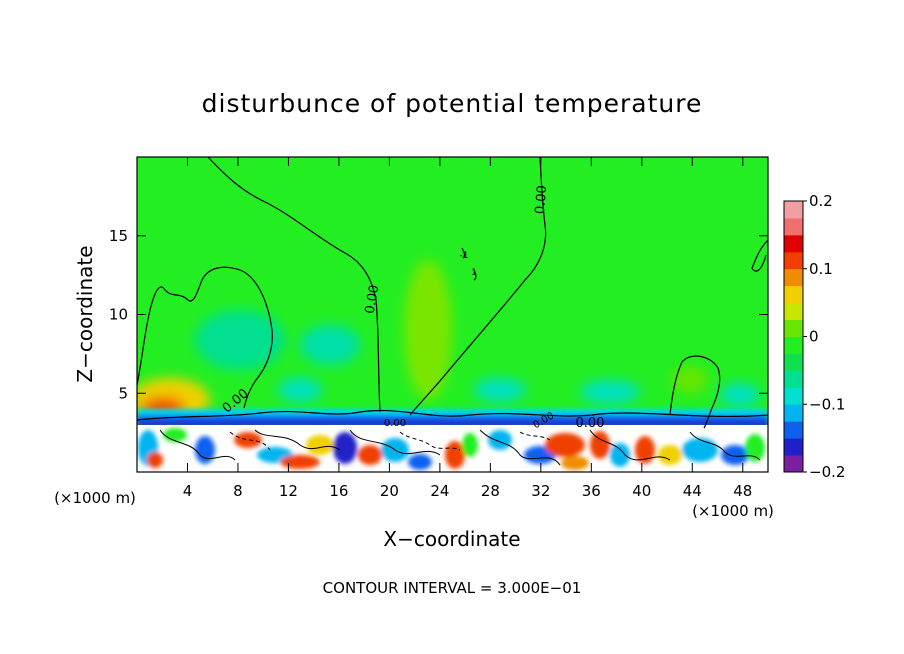 This screenshot has height=654, width=904. Describe the element at coordinates (692, 491) in the screenshot. I see `x-tick-label: 44` at that location.